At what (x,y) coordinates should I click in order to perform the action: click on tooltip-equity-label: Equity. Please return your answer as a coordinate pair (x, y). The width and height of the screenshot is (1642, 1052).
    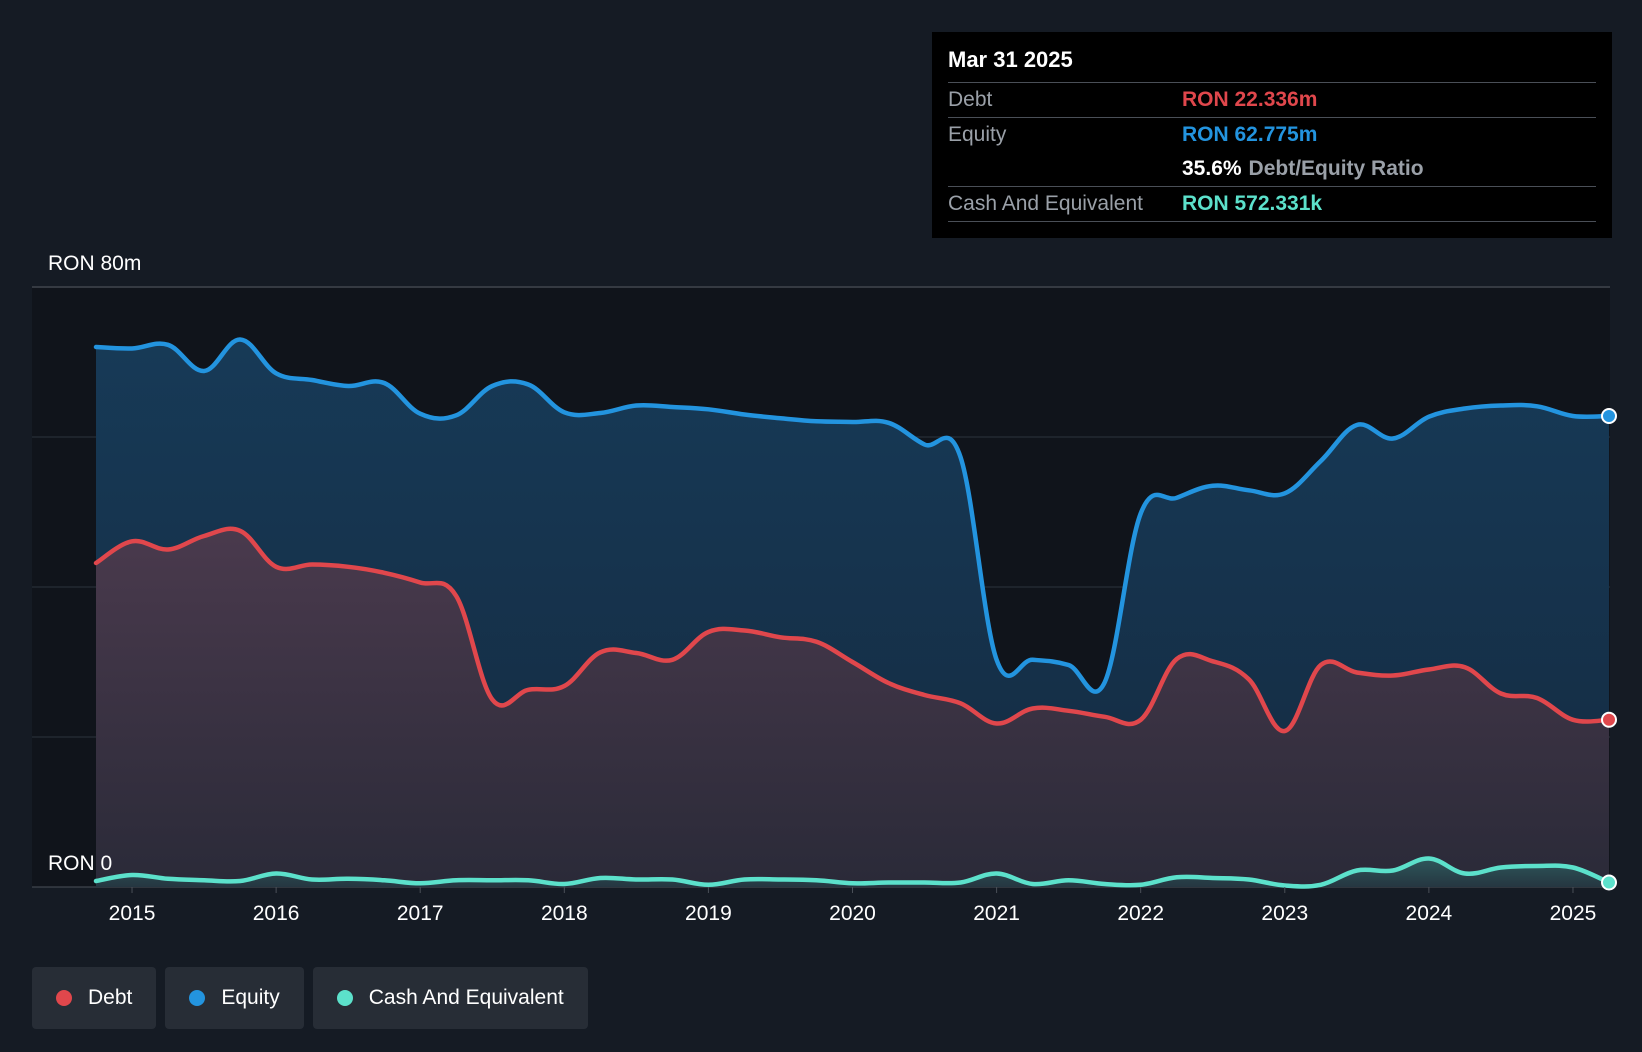
    Looking at the image, I should click on (977, 134).